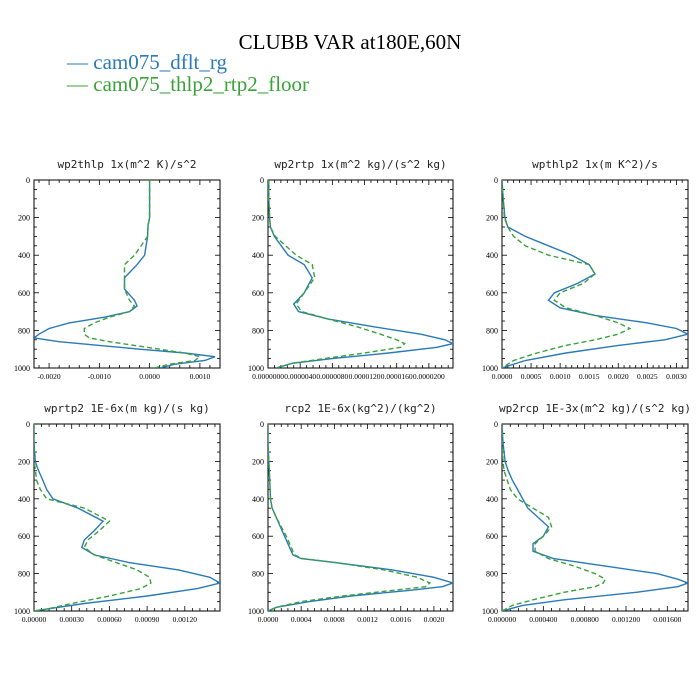  I want to click on legend-label-1: cam075_dflt_rg, so click(160, 62).